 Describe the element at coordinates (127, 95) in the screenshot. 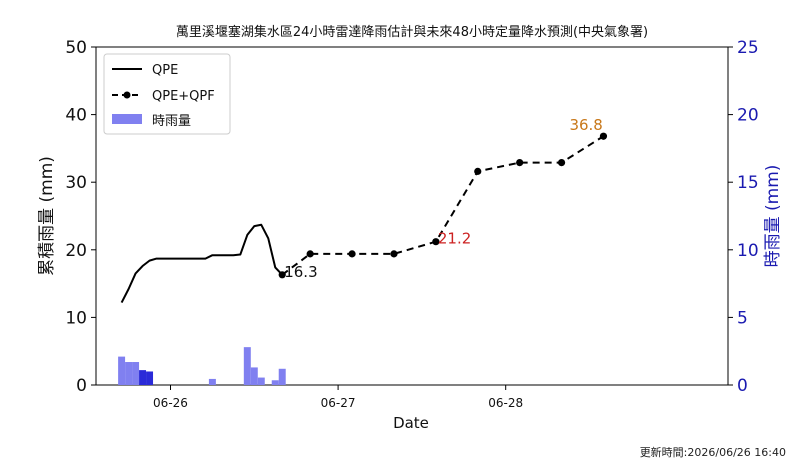

I see `legend-qpf-marker` at that location.